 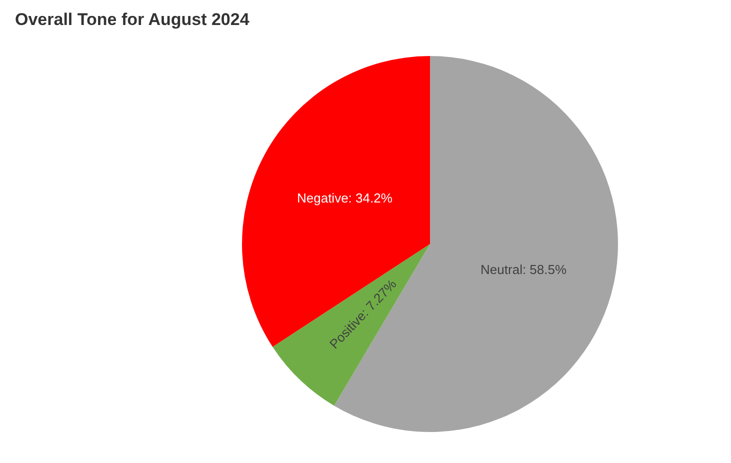 I want to click on chart-title: Overall Tone for August 2024, so click(x=132, y=19).